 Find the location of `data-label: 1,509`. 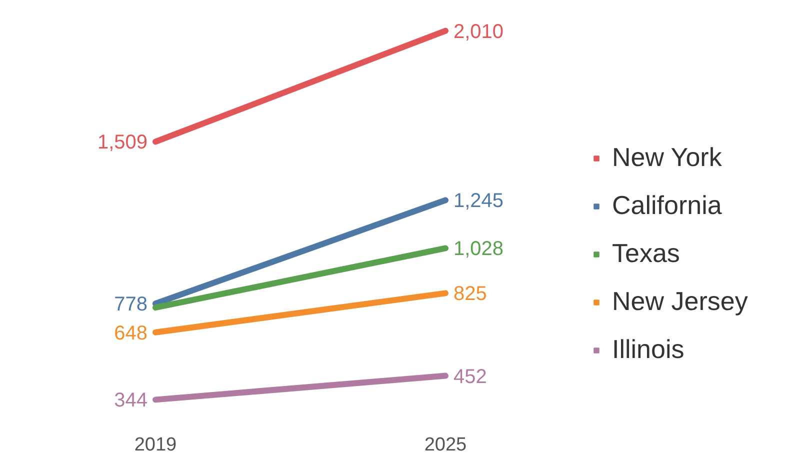

data-label: 1,509 is located at coordinates (122, 143).